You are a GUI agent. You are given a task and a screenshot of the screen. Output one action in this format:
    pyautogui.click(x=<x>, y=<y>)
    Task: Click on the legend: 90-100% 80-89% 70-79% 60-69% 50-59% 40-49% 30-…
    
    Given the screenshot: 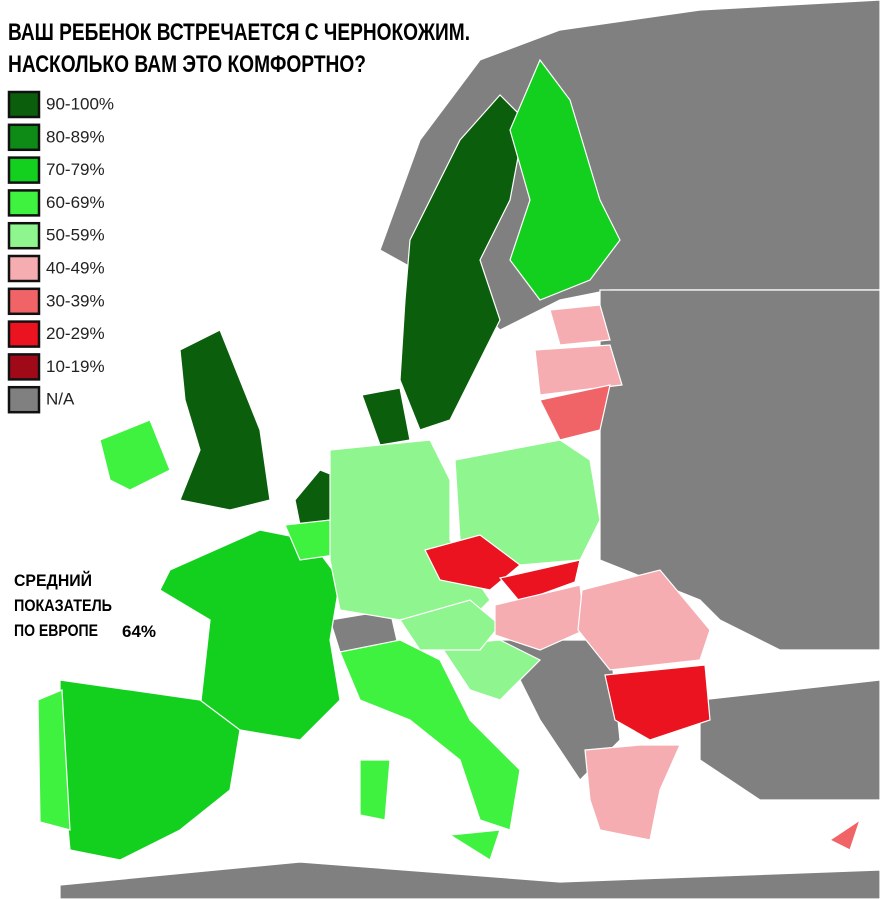 What is the action you would take?
    pyautogui.click(x=60, y=252)
    